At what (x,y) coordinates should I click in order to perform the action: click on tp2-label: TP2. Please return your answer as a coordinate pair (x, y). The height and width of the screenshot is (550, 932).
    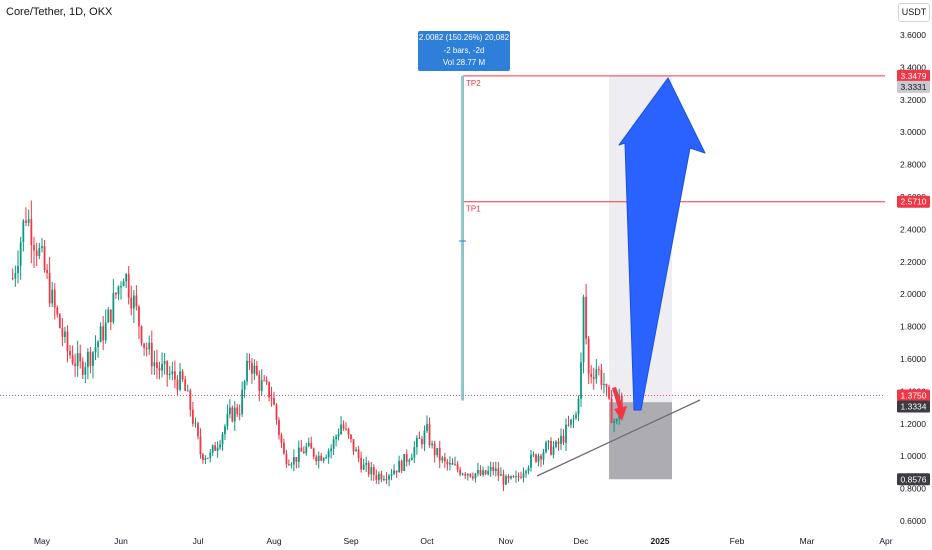
    Looking at the image, I should click on (473, 83).